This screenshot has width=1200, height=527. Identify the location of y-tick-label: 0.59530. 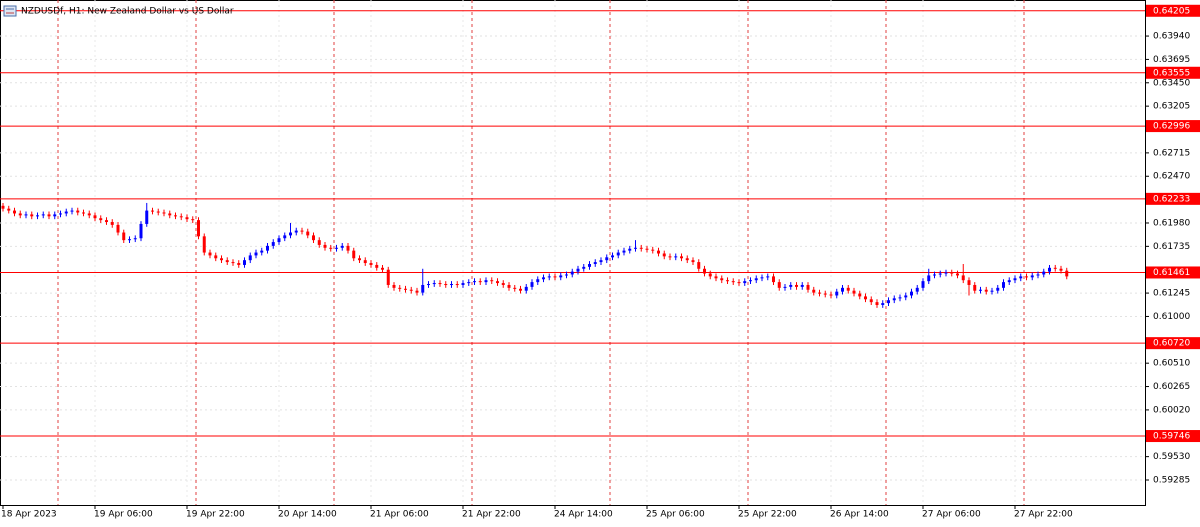
(1171, 457).